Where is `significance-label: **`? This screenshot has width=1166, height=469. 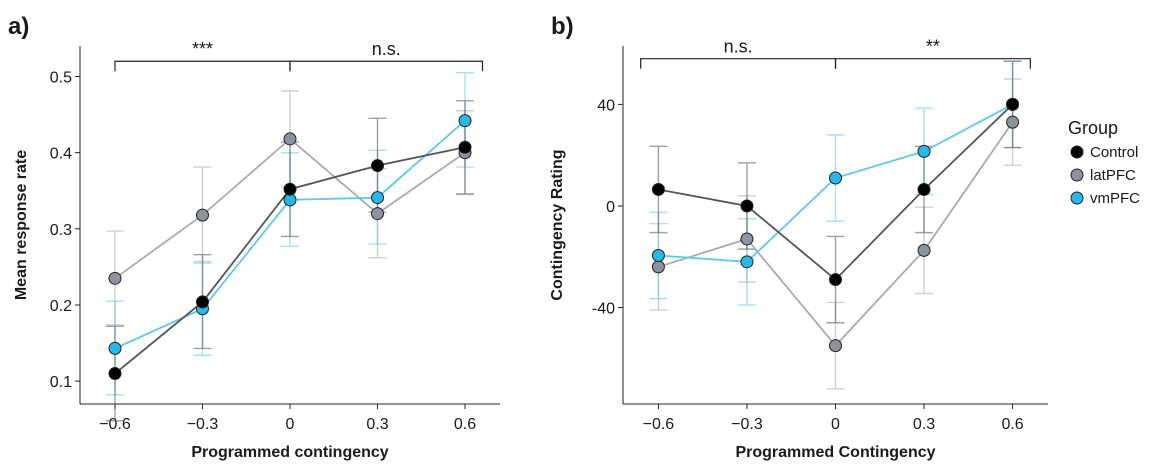
significance-label: ** is located at coordinates (933, 47).